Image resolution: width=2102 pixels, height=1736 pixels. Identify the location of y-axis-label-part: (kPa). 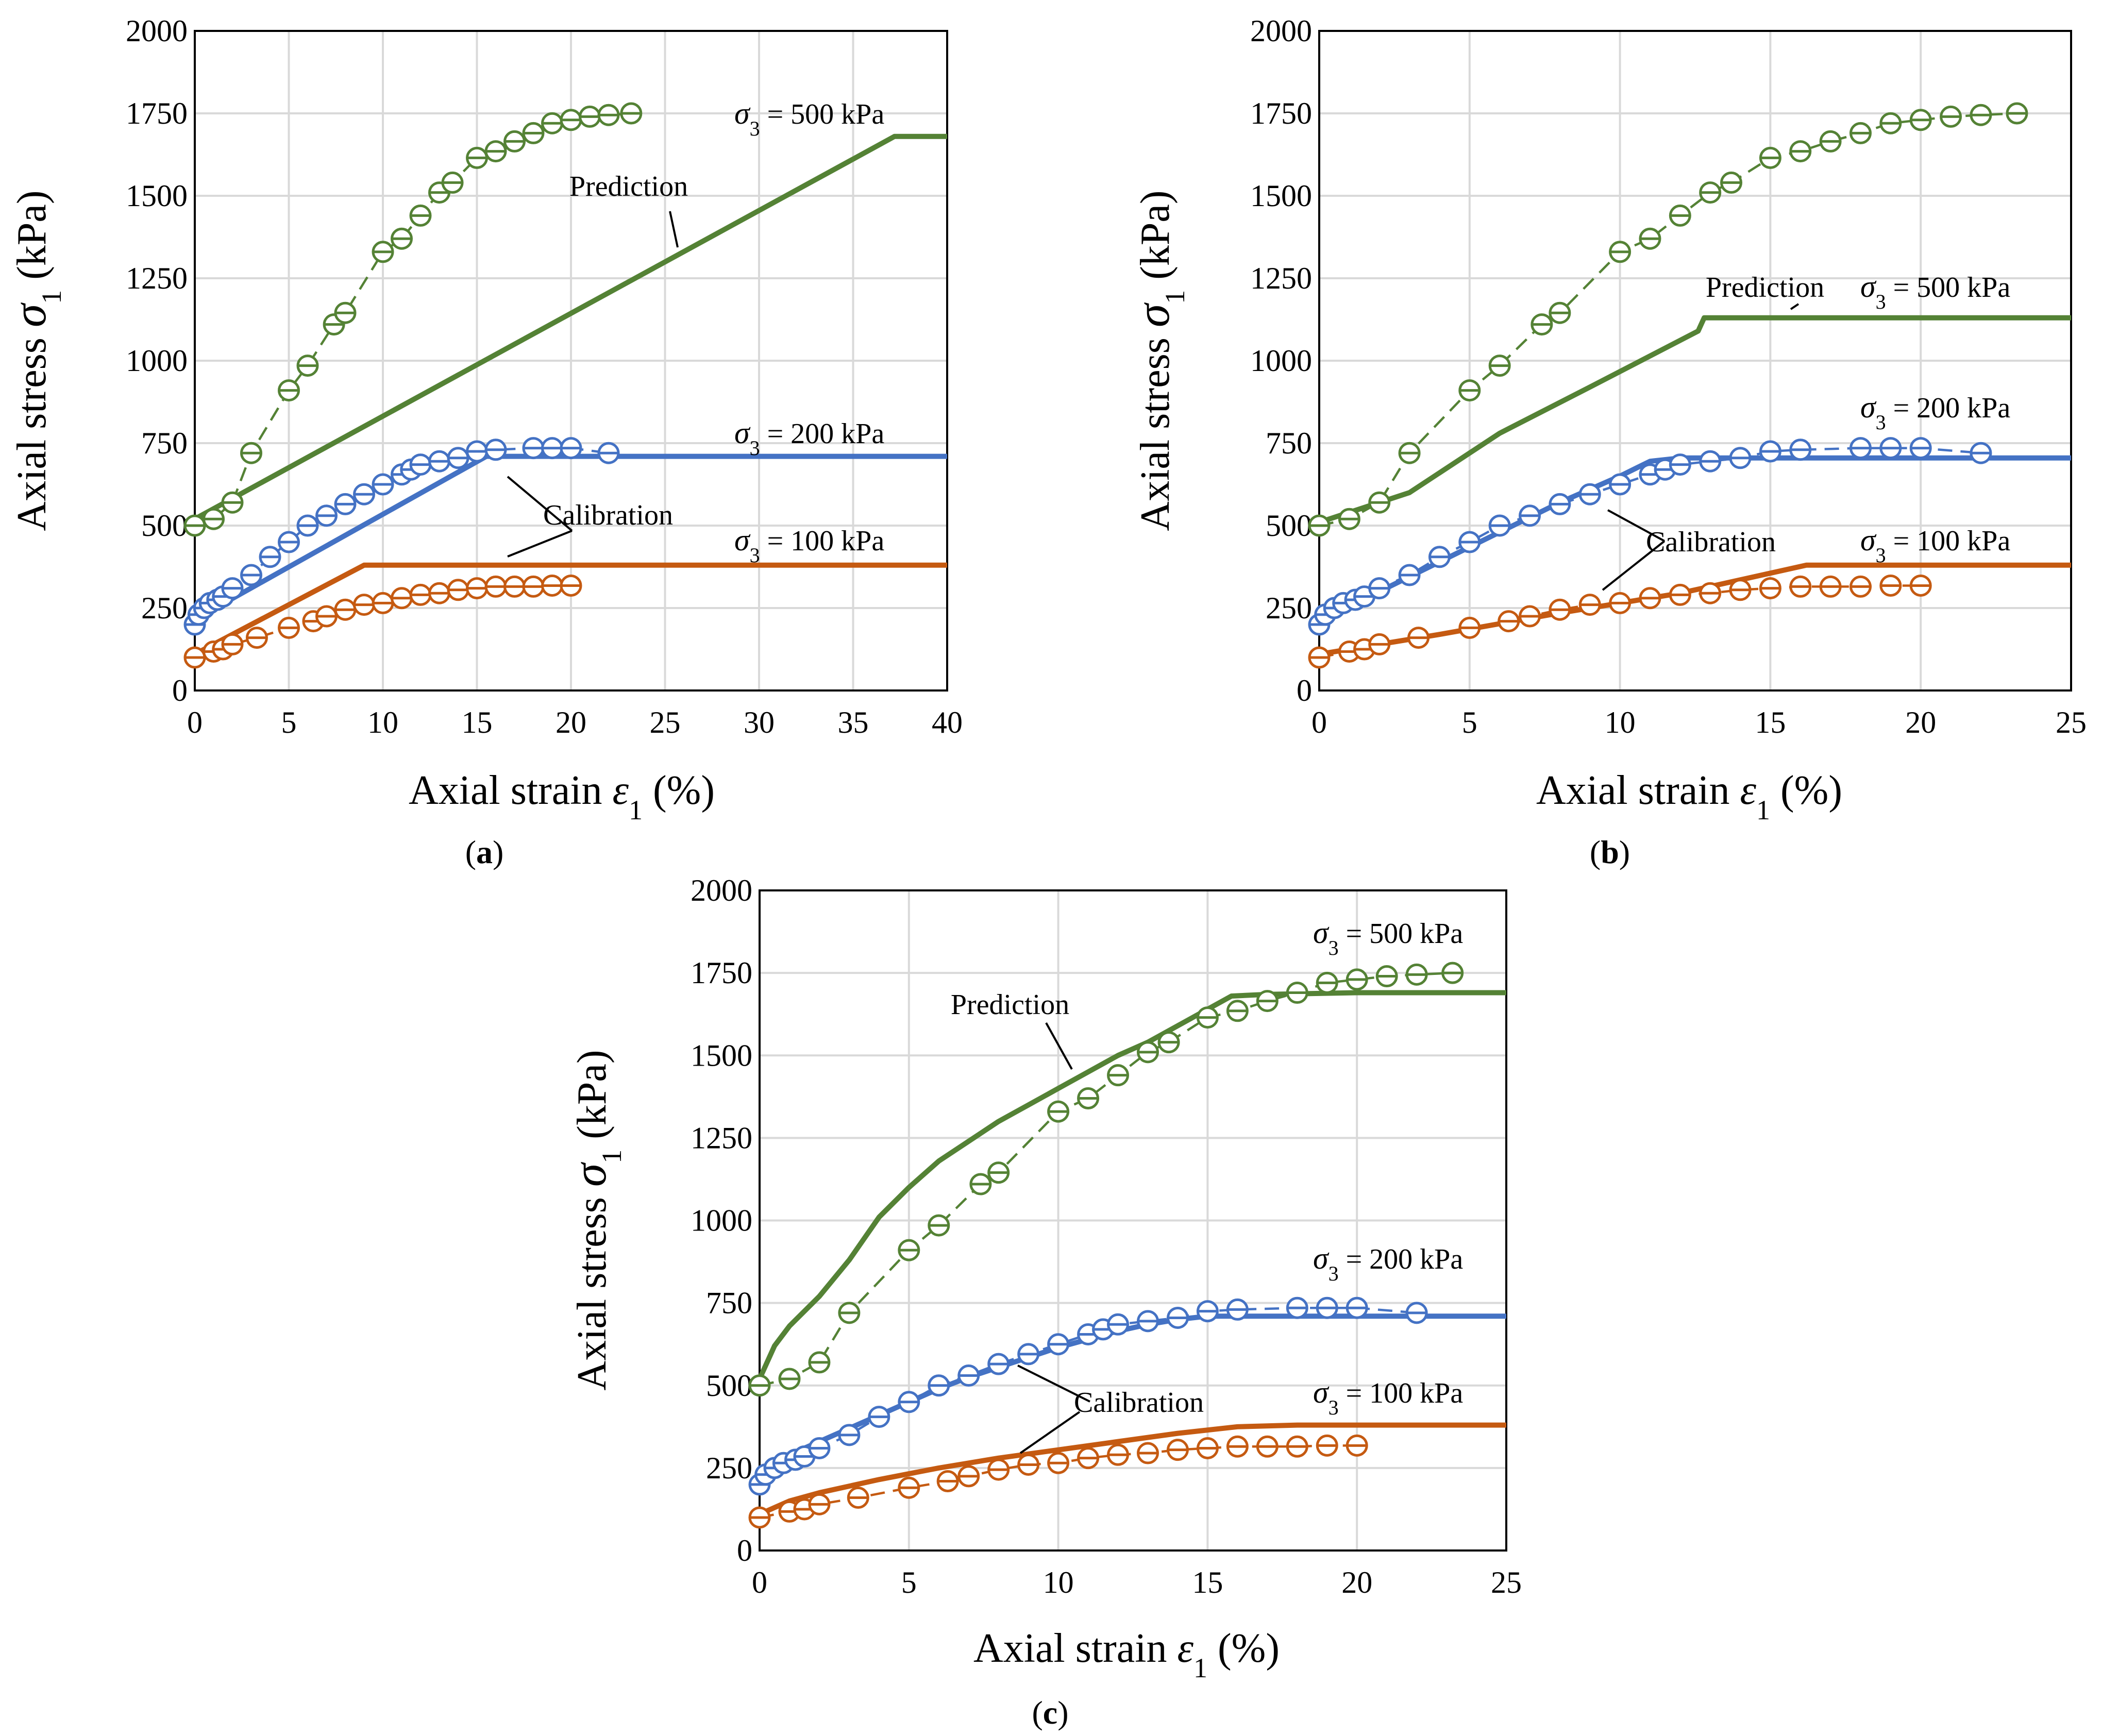
(32, 240).